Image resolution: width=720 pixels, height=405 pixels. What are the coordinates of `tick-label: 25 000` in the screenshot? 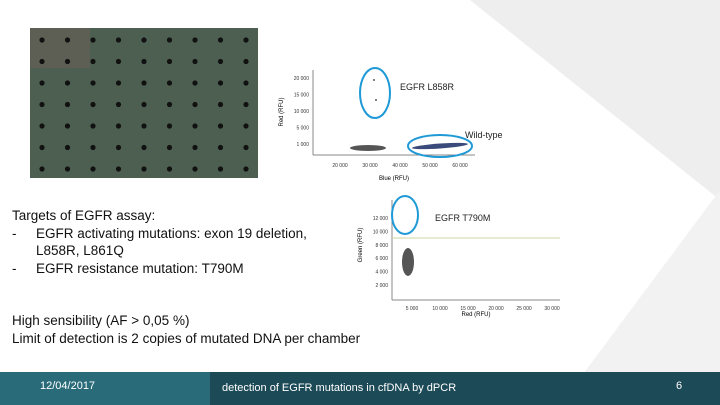 It's located at (524, 309).